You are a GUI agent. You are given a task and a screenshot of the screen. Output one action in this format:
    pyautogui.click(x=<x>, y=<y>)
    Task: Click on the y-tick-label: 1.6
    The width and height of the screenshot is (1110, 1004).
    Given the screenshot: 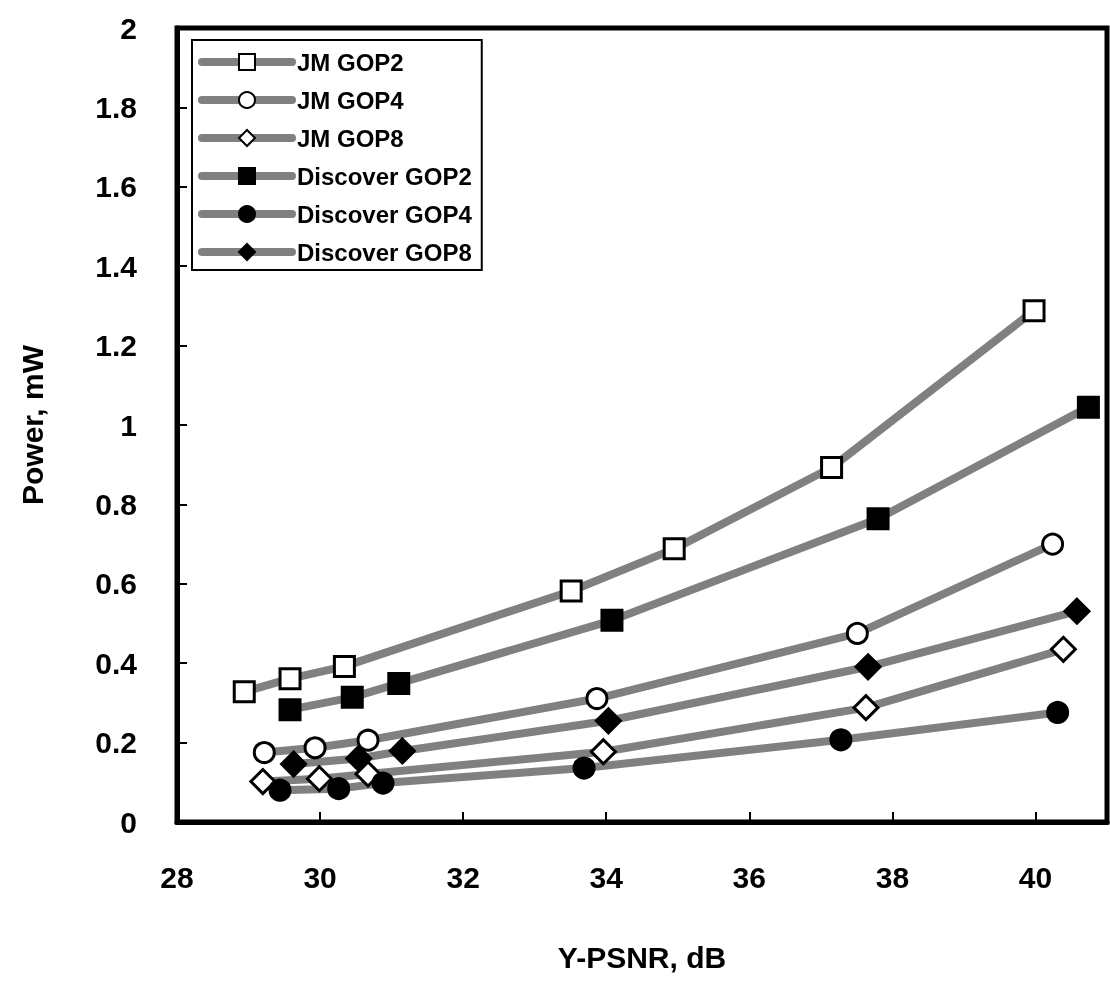 What is the action you would take?
    pyautogui.click(x=116, y=187)
    